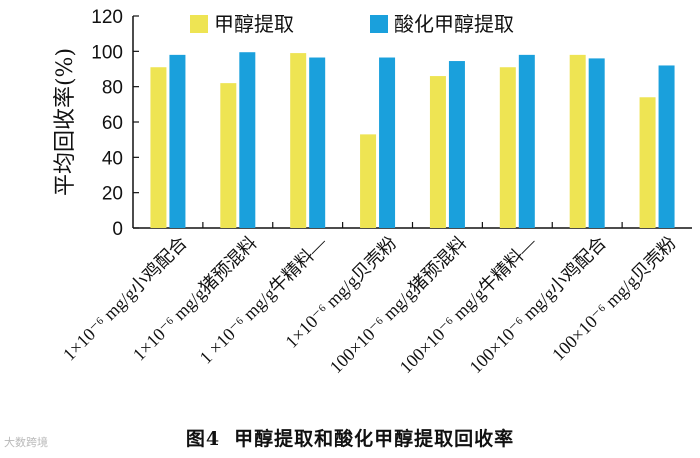 The height and width of the screenshot is (458, 700). I want to click on y-tick-label: 20, so click(112, 194).